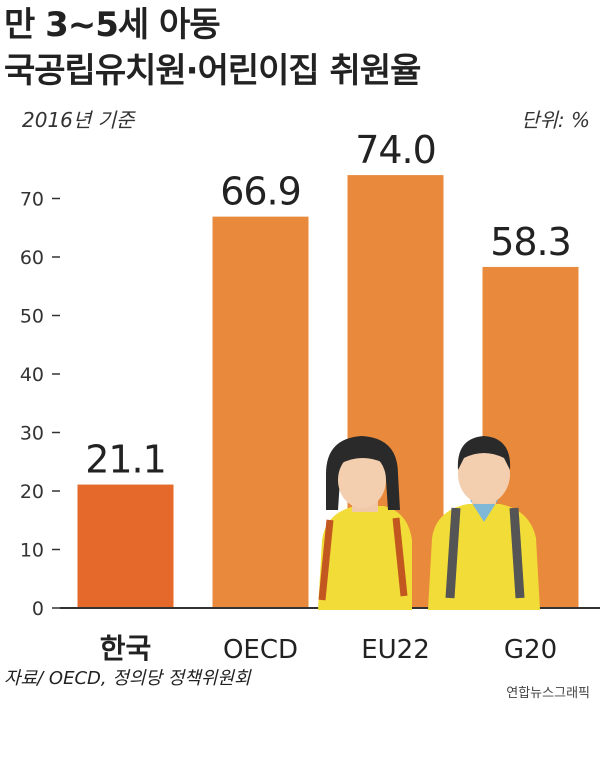  I want to click on y-tick-label: 0, so click(38, 609).